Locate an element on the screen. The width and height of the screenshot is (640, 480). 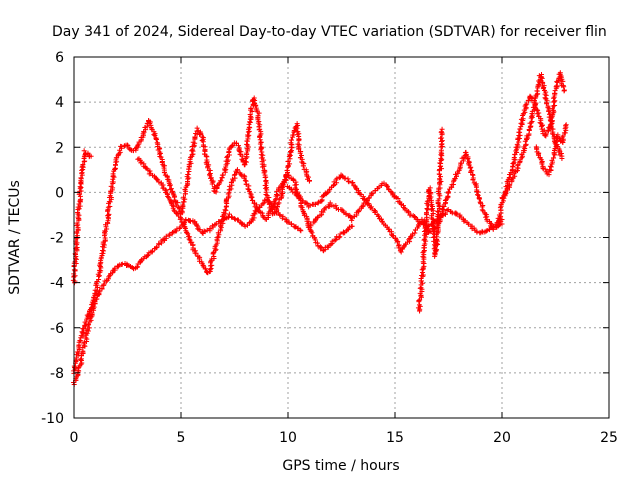
series-track-d is located at coordinates (245, 216).